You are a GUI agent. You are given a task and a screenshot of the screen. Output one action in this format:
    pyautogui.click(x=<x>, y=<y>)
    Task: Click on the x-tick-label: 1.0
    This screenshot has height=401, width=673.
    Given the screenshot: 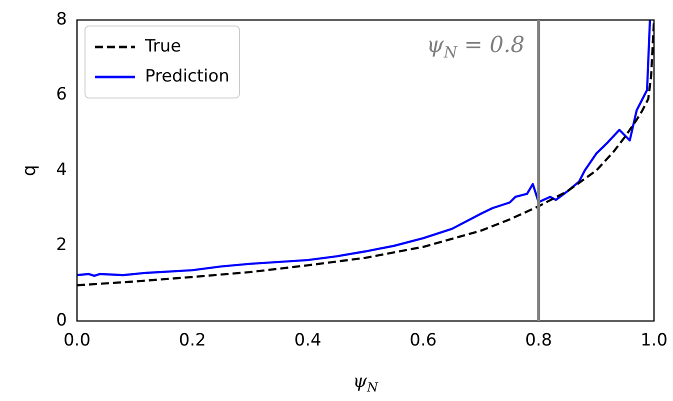 What is the action you would take?
    pyautogui.click(x=654, y=340)
    